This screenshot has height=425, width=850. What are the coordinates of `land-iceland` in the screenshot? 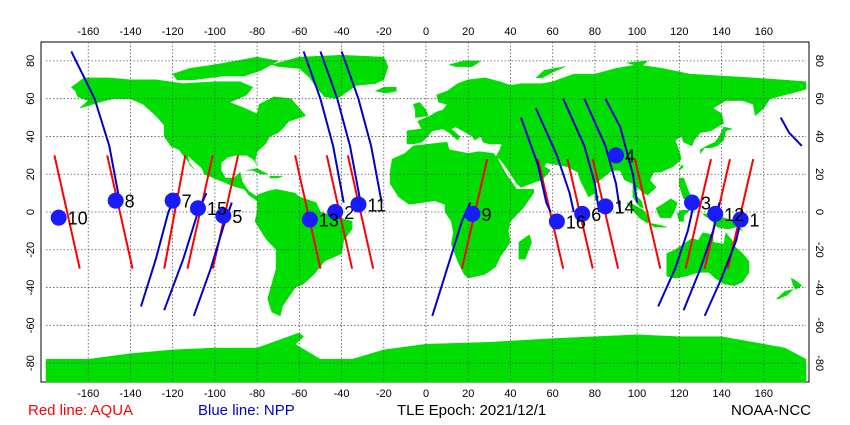 It's located at (385, 90).